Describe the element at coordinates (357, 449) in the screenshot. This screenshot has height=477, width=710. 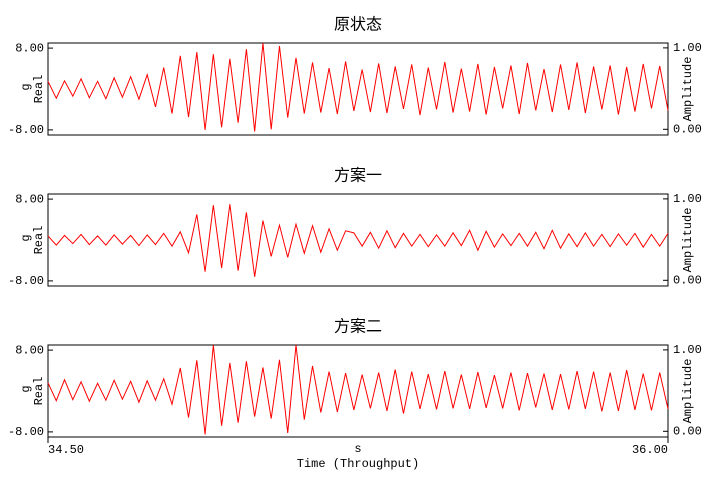
I see `x-unit: s` at that location.